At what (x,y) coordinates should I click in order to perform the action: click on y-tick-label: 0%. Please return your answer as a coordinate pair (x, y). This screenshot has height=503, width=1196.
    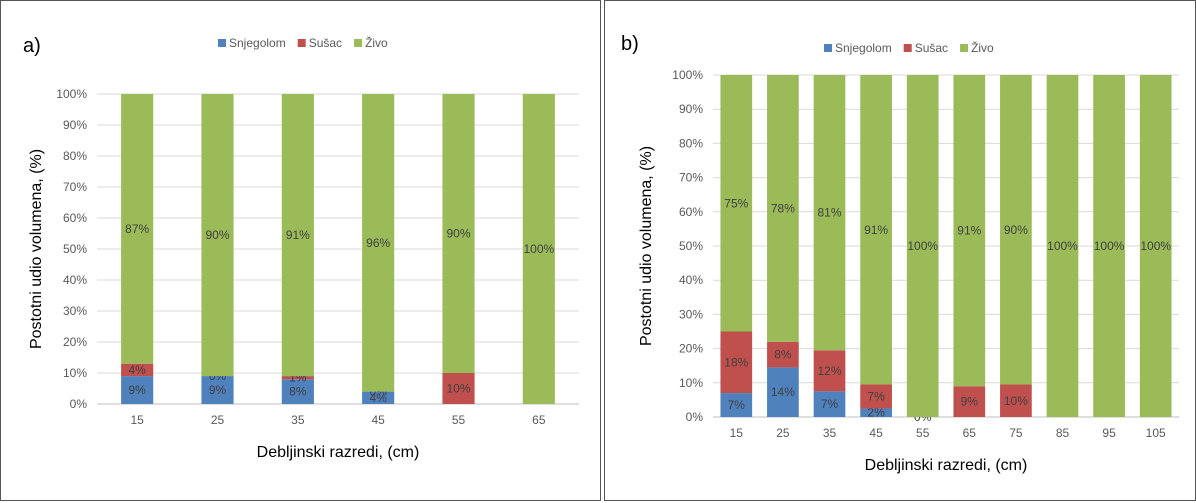
    Looking at the image, I should click on (695, 417).